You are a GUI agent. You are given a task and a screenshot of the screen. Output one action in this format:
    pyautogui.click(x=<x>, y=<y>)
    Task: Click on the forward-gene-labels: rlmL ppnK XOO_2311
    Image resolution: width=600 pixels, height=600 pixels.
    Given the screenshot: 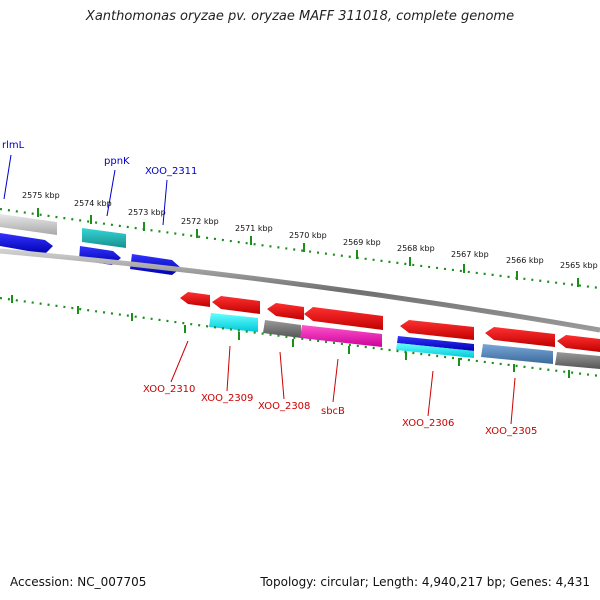 What is the action you would take?
    pyautogui.click(x=99, y=158)
    